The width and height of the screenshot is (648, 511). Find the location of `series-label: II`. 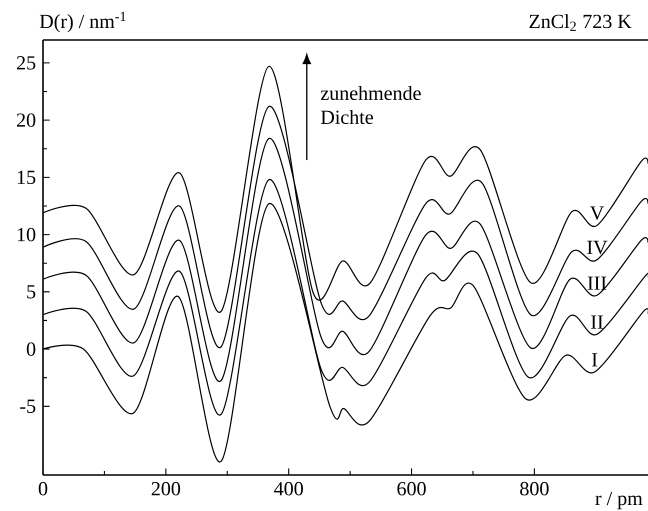

series-label: II is located at coordinates (597, 322).